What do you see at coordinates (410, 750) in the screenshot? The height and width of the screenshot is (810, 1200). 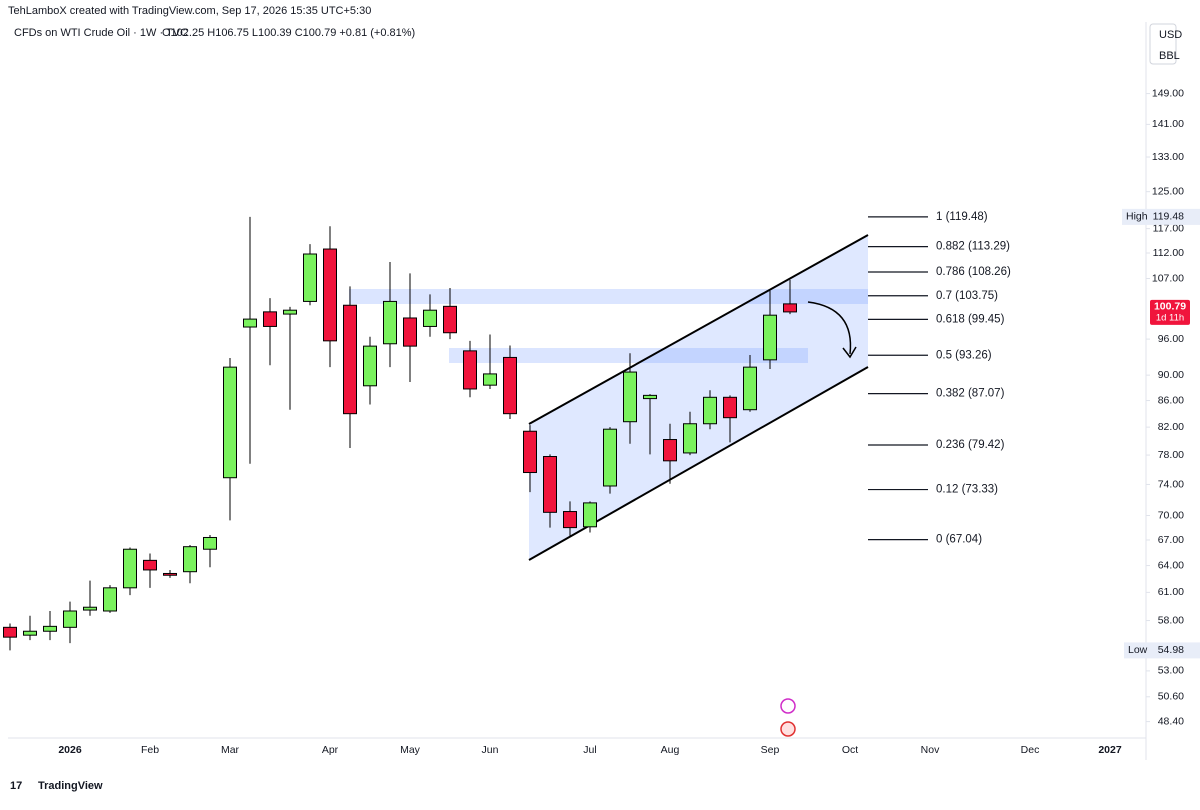 I see `x-tick-label: May` at bounding box center [410, 750].